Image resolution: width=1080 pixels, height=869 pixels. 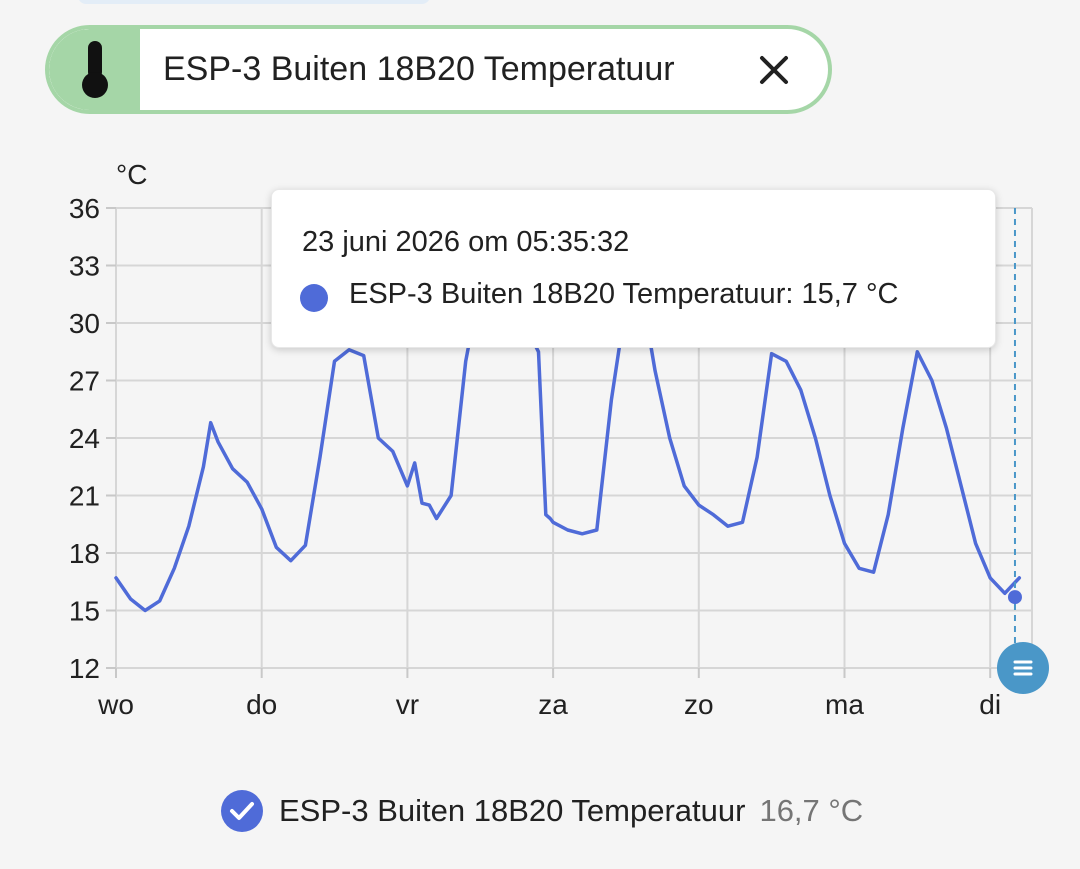 What do you see at coordinates (811, 810) in the screenshot?
I see `legend-series-value: 16,7 °C` at bounding box center [811, 810].